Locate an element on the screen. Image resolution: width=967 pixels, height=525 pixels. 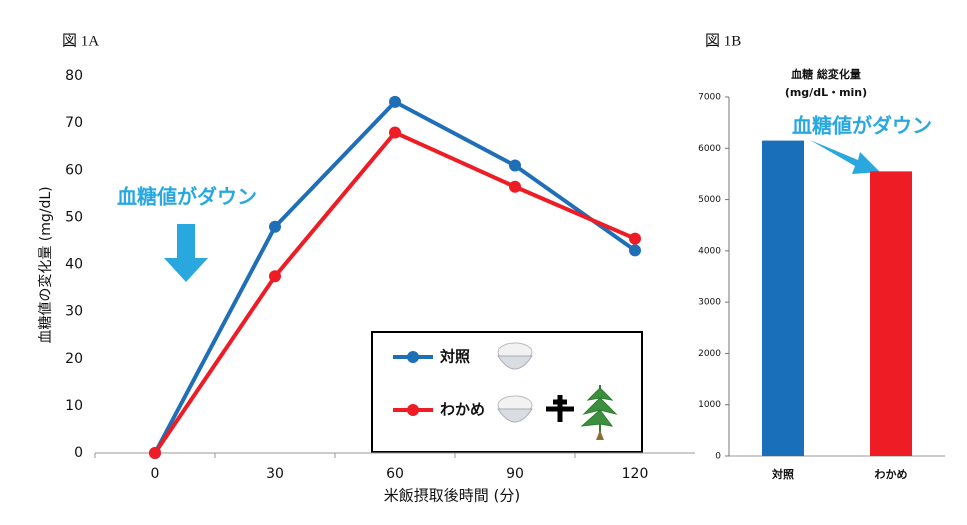
y-tick-label: 5000 is located at coordinates (709, 200).